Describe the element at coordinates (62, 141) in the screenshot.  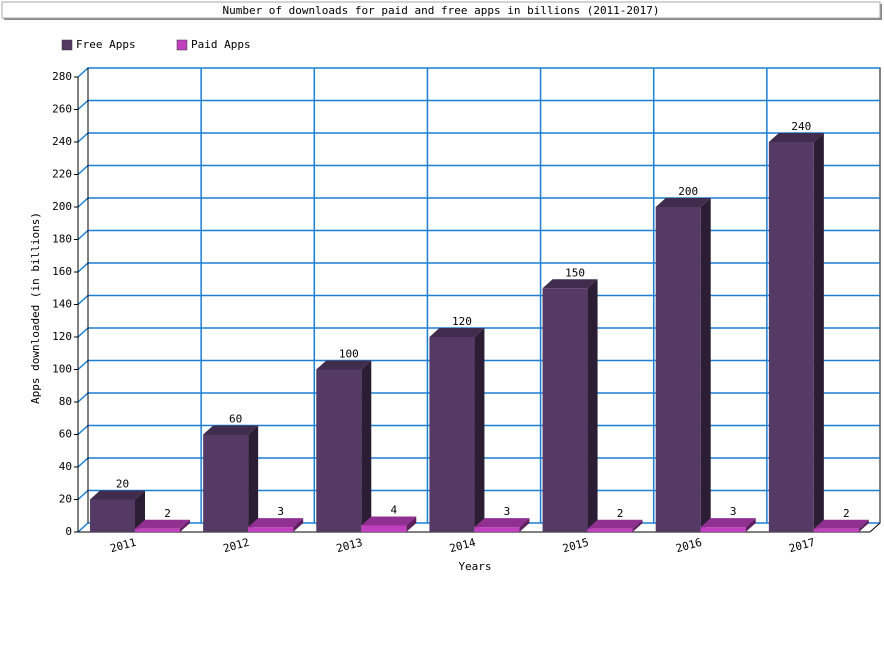
I see `y-tick-label: 240` at that location.